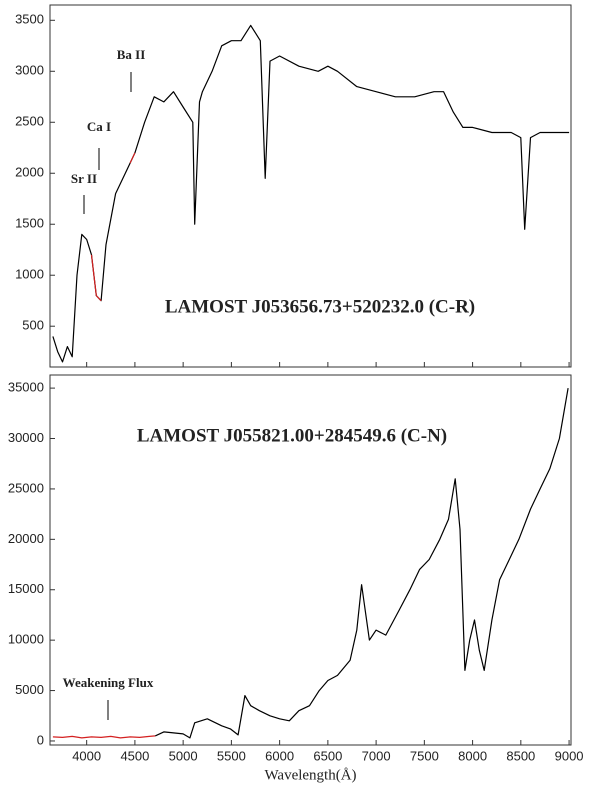 The height and width of the screenshot is (789, 592). I want to click on x-tick-label: 9000, so click(569, 755).